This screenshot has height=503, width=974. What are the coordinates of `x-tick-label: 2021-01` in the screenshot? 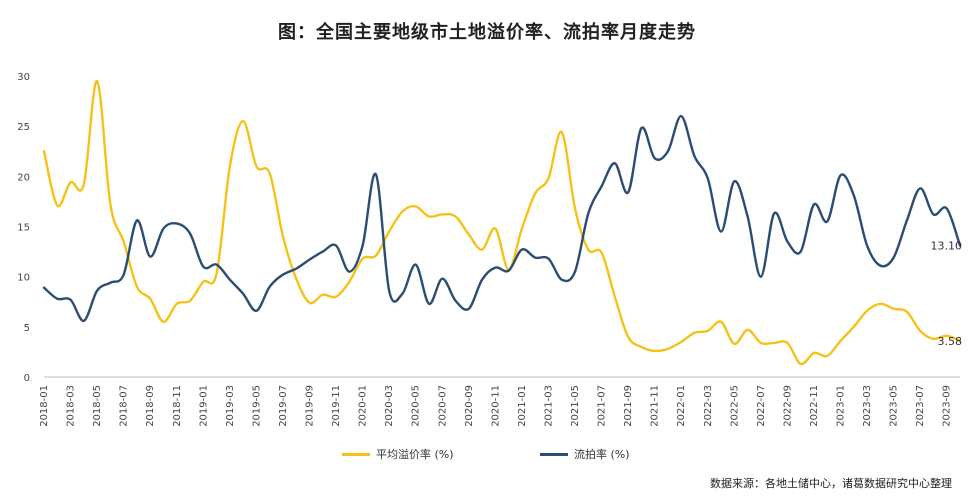 It's located at (522, 406).